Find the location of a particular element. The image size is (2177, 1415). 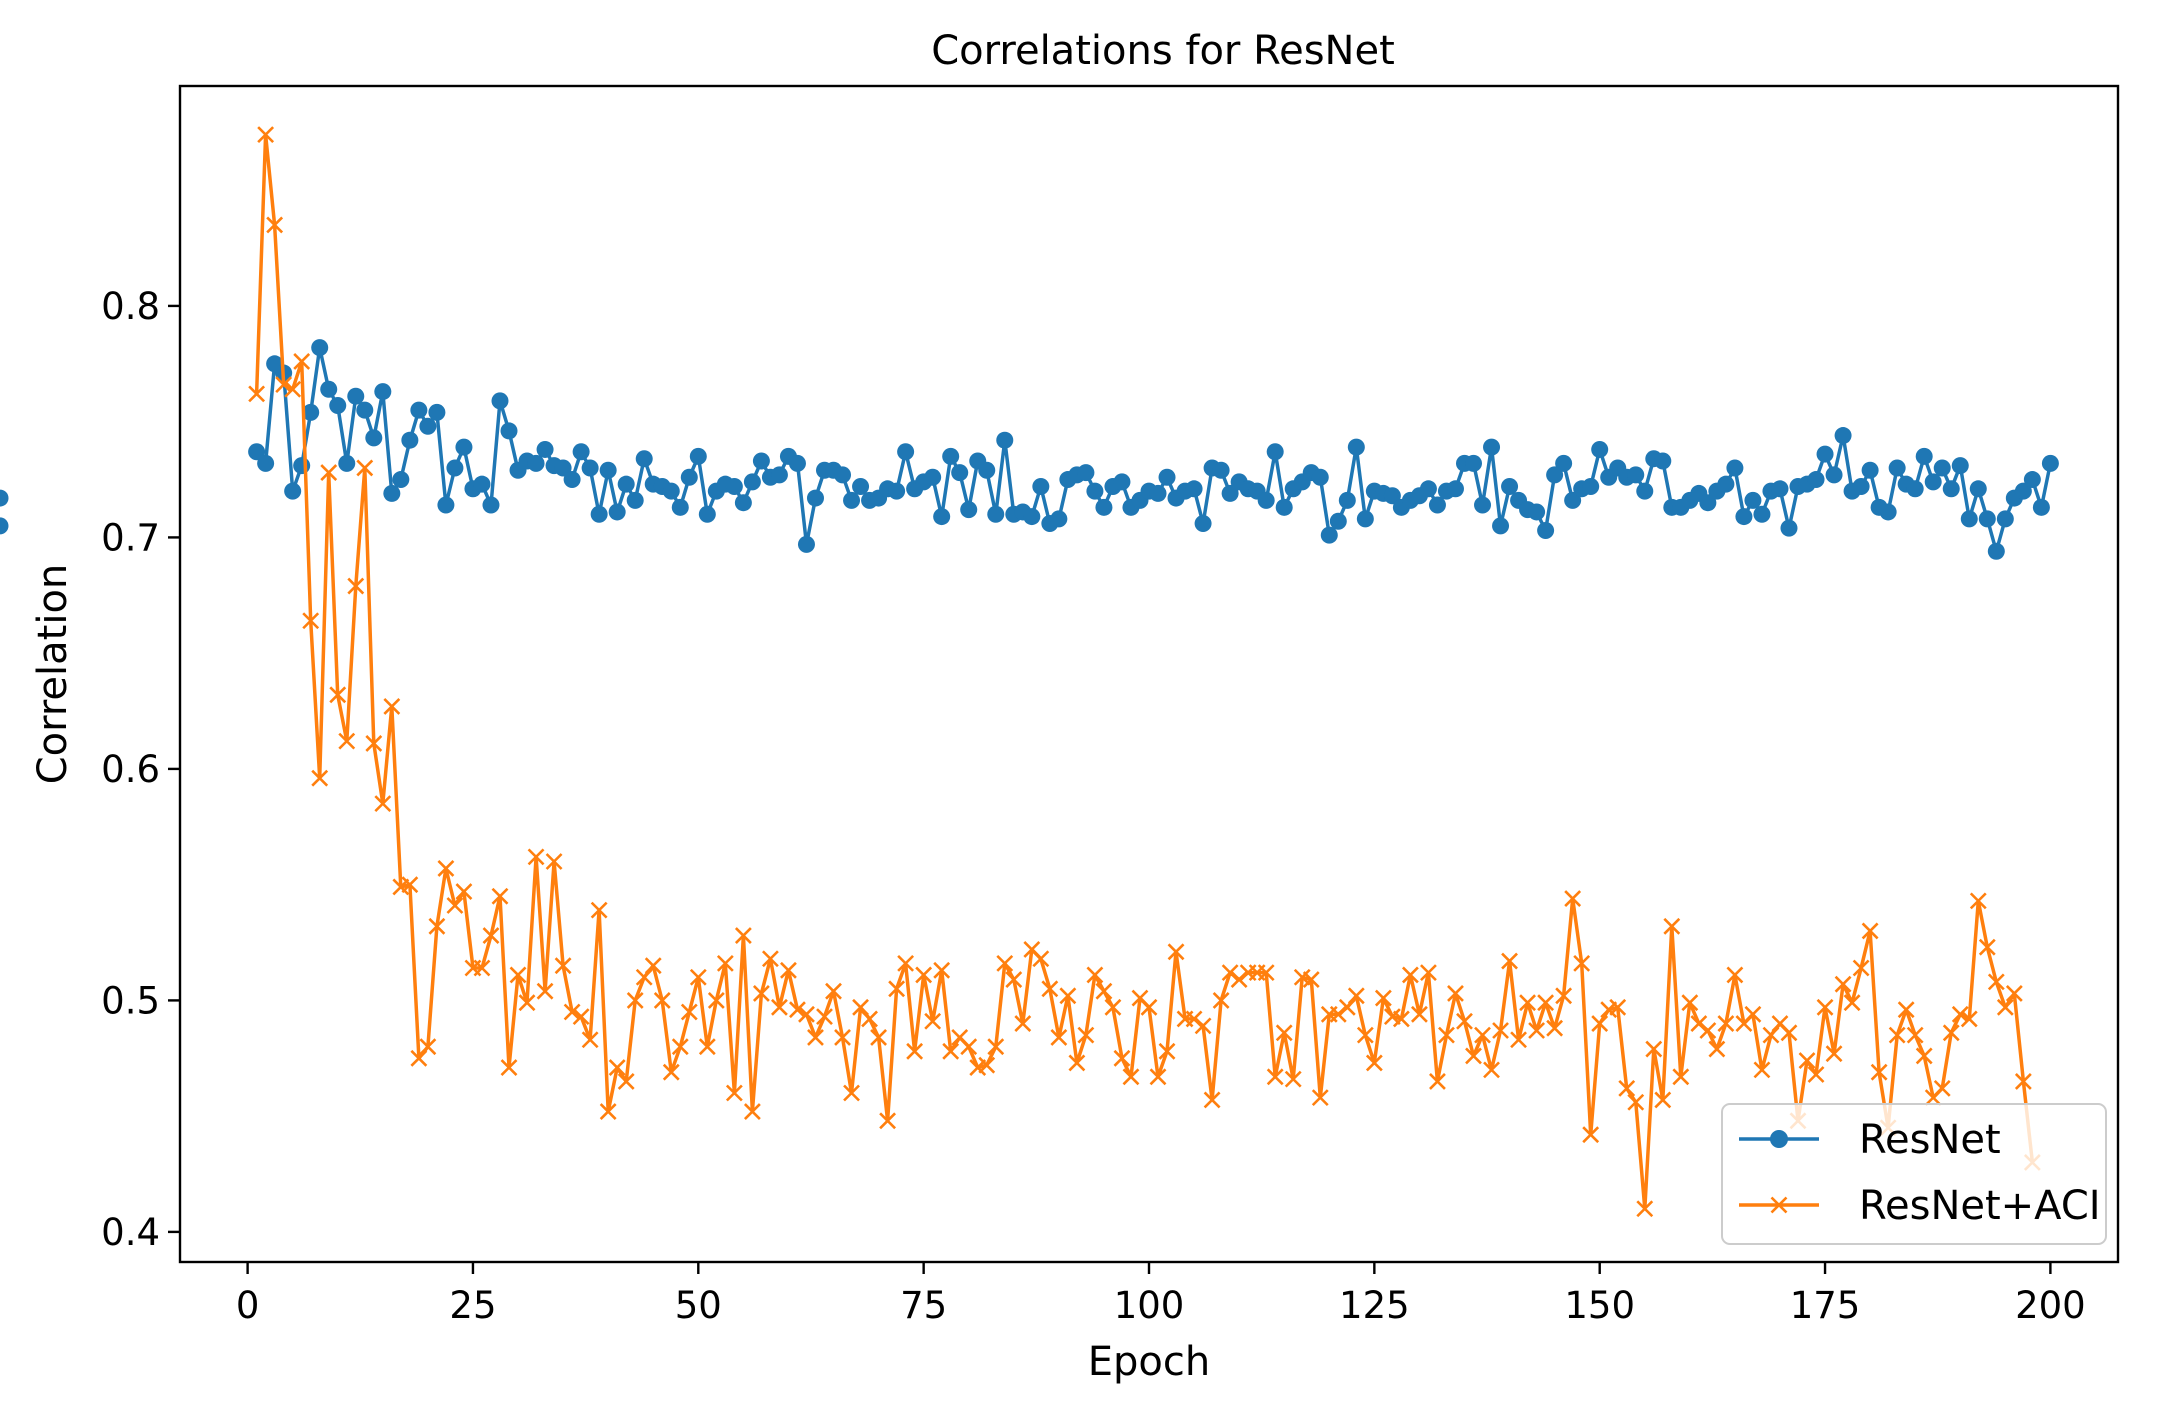

x-tick-label: 25 is located at coordinates (472, 1305).